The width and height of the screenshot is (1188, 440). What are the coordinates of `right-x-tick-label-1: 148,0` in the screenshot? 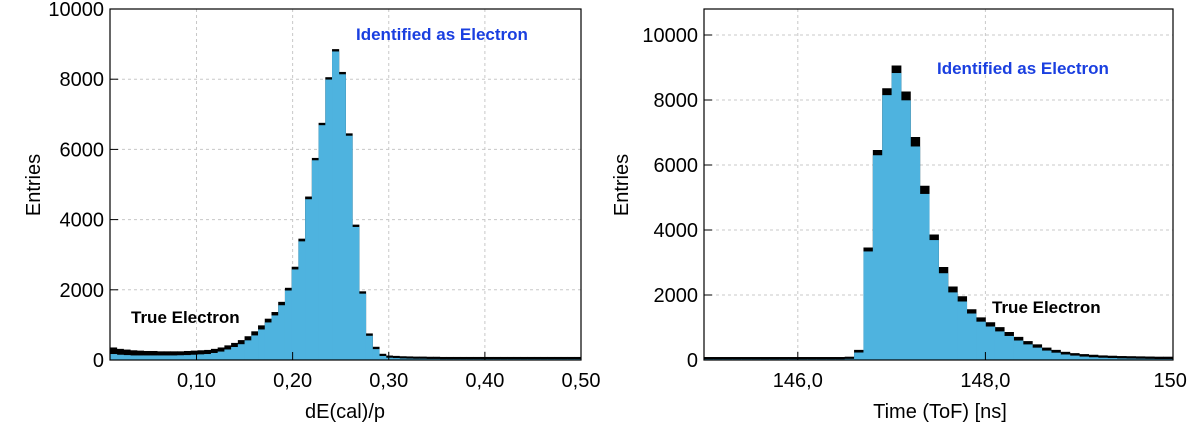 It's located at (985, 381).